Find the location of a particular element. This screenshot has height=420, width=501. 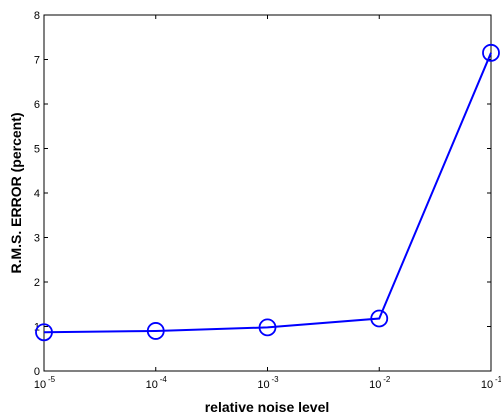

y-tick-label: 4 is located at coordinates (37, 194).